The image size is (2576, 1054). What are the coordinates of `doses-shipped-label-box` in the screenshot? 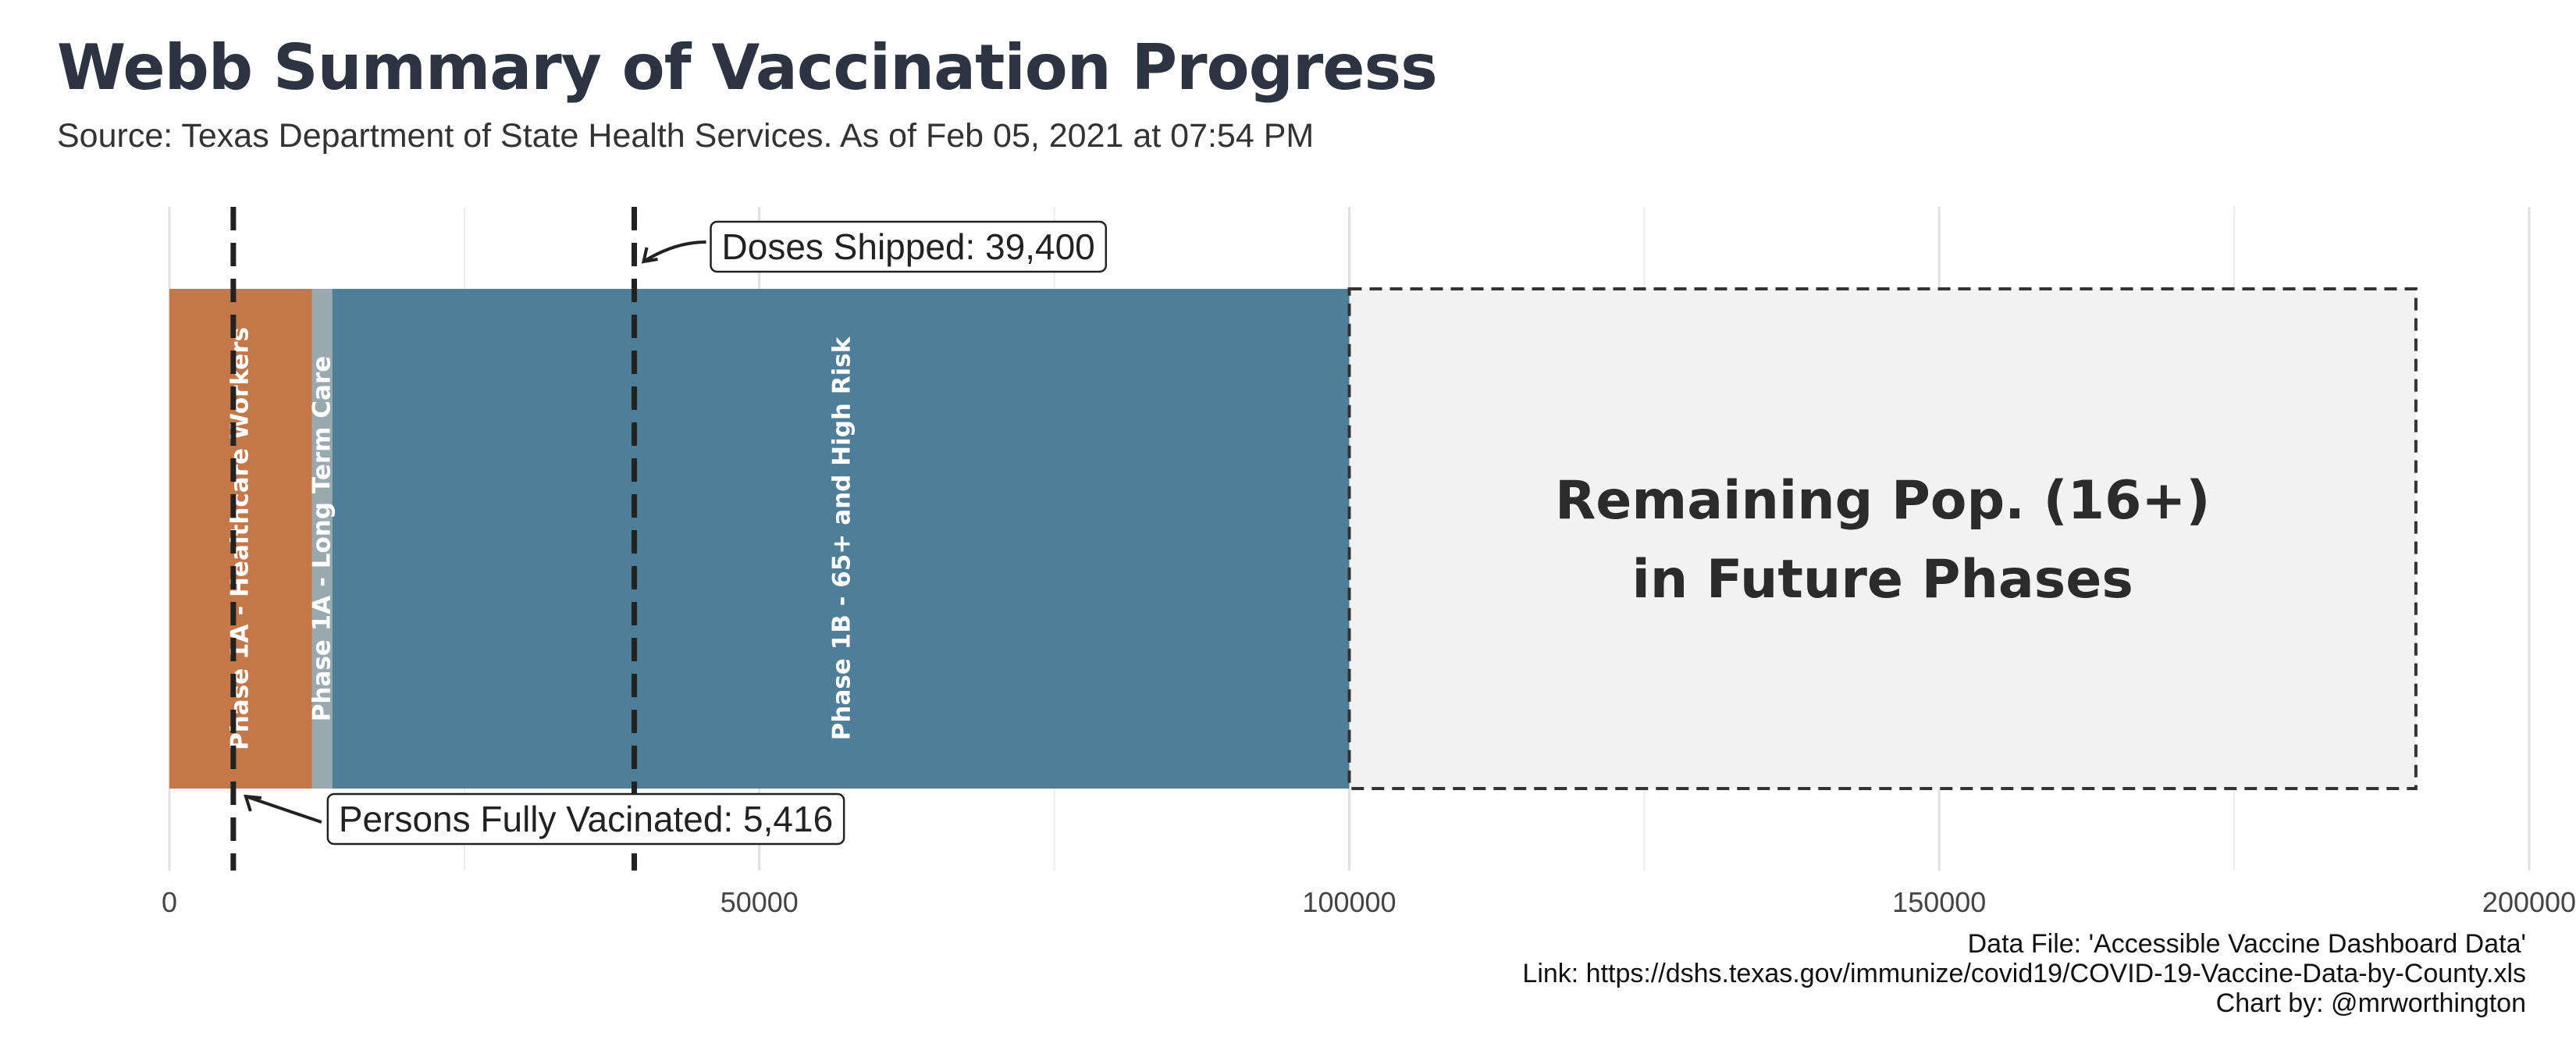 It's located at (909, 246).